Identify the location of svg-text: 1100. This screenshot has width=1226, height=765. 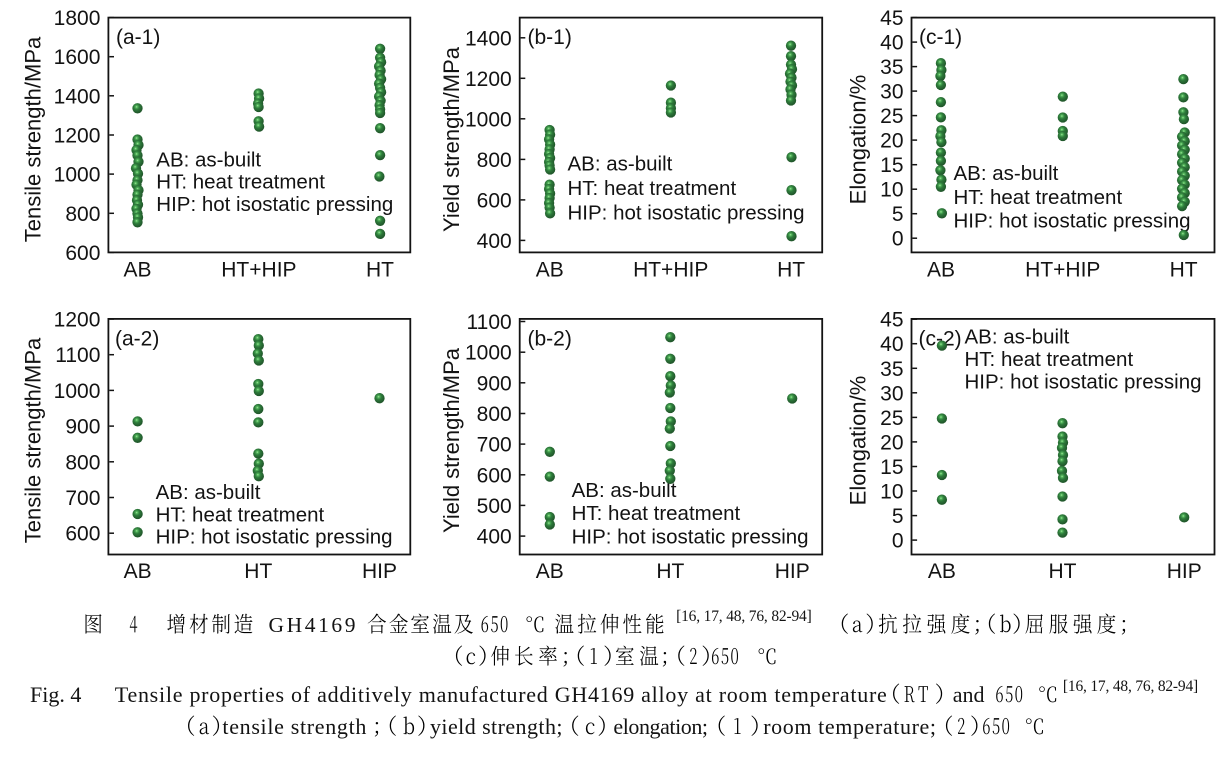
(489, 322).